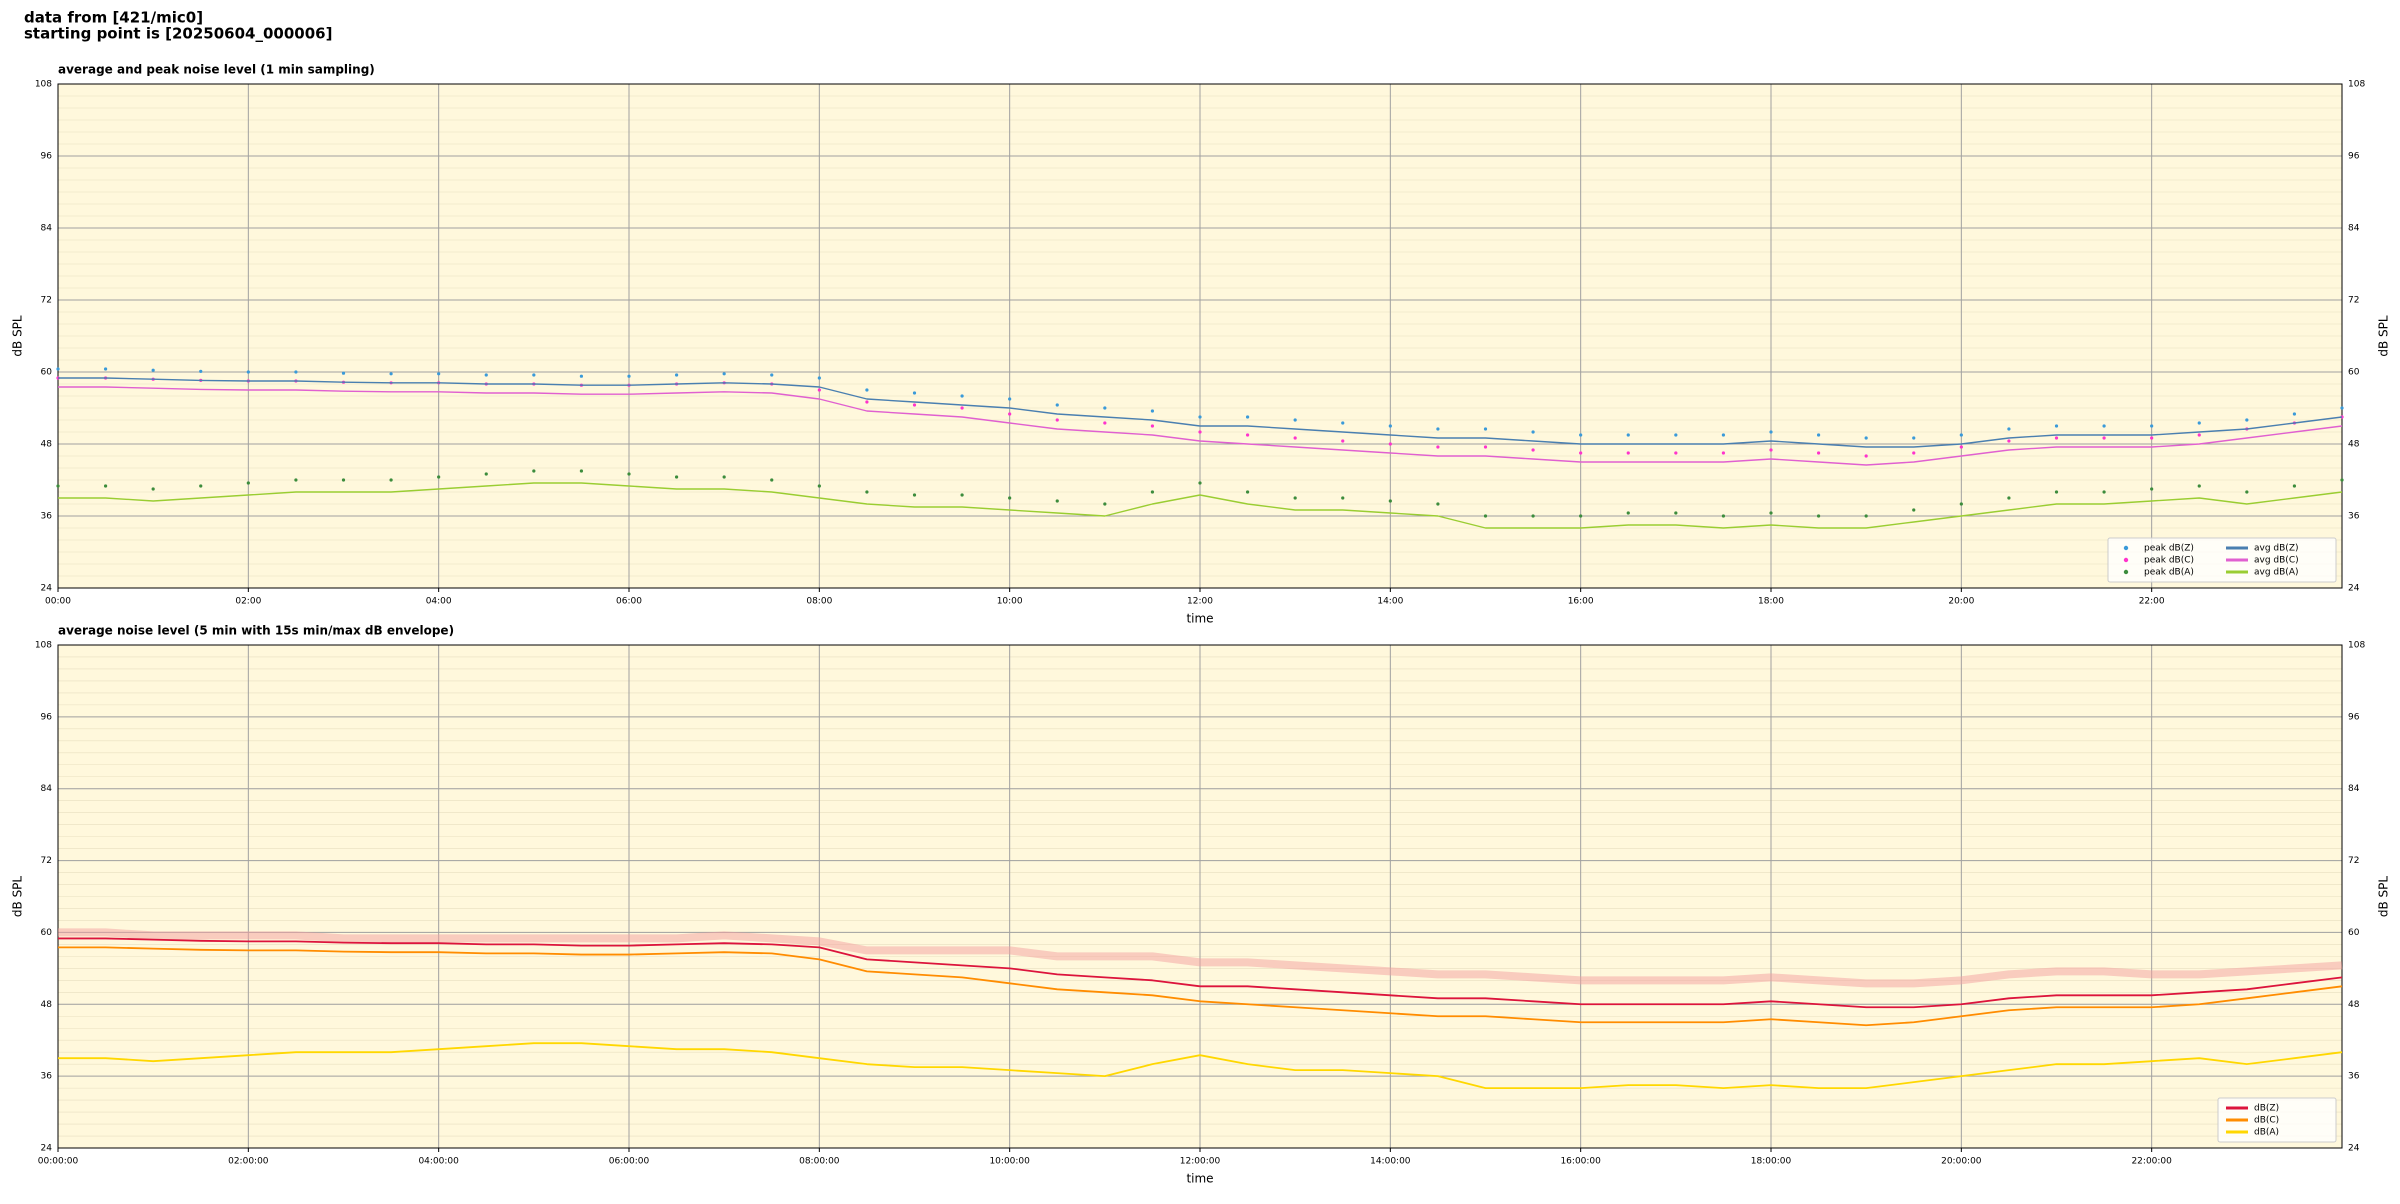  What do you see at coordinates (819, 1162) in the screenshot?
I see `x-tick-label: 08:00:00` at bounding box center [819, 1162].